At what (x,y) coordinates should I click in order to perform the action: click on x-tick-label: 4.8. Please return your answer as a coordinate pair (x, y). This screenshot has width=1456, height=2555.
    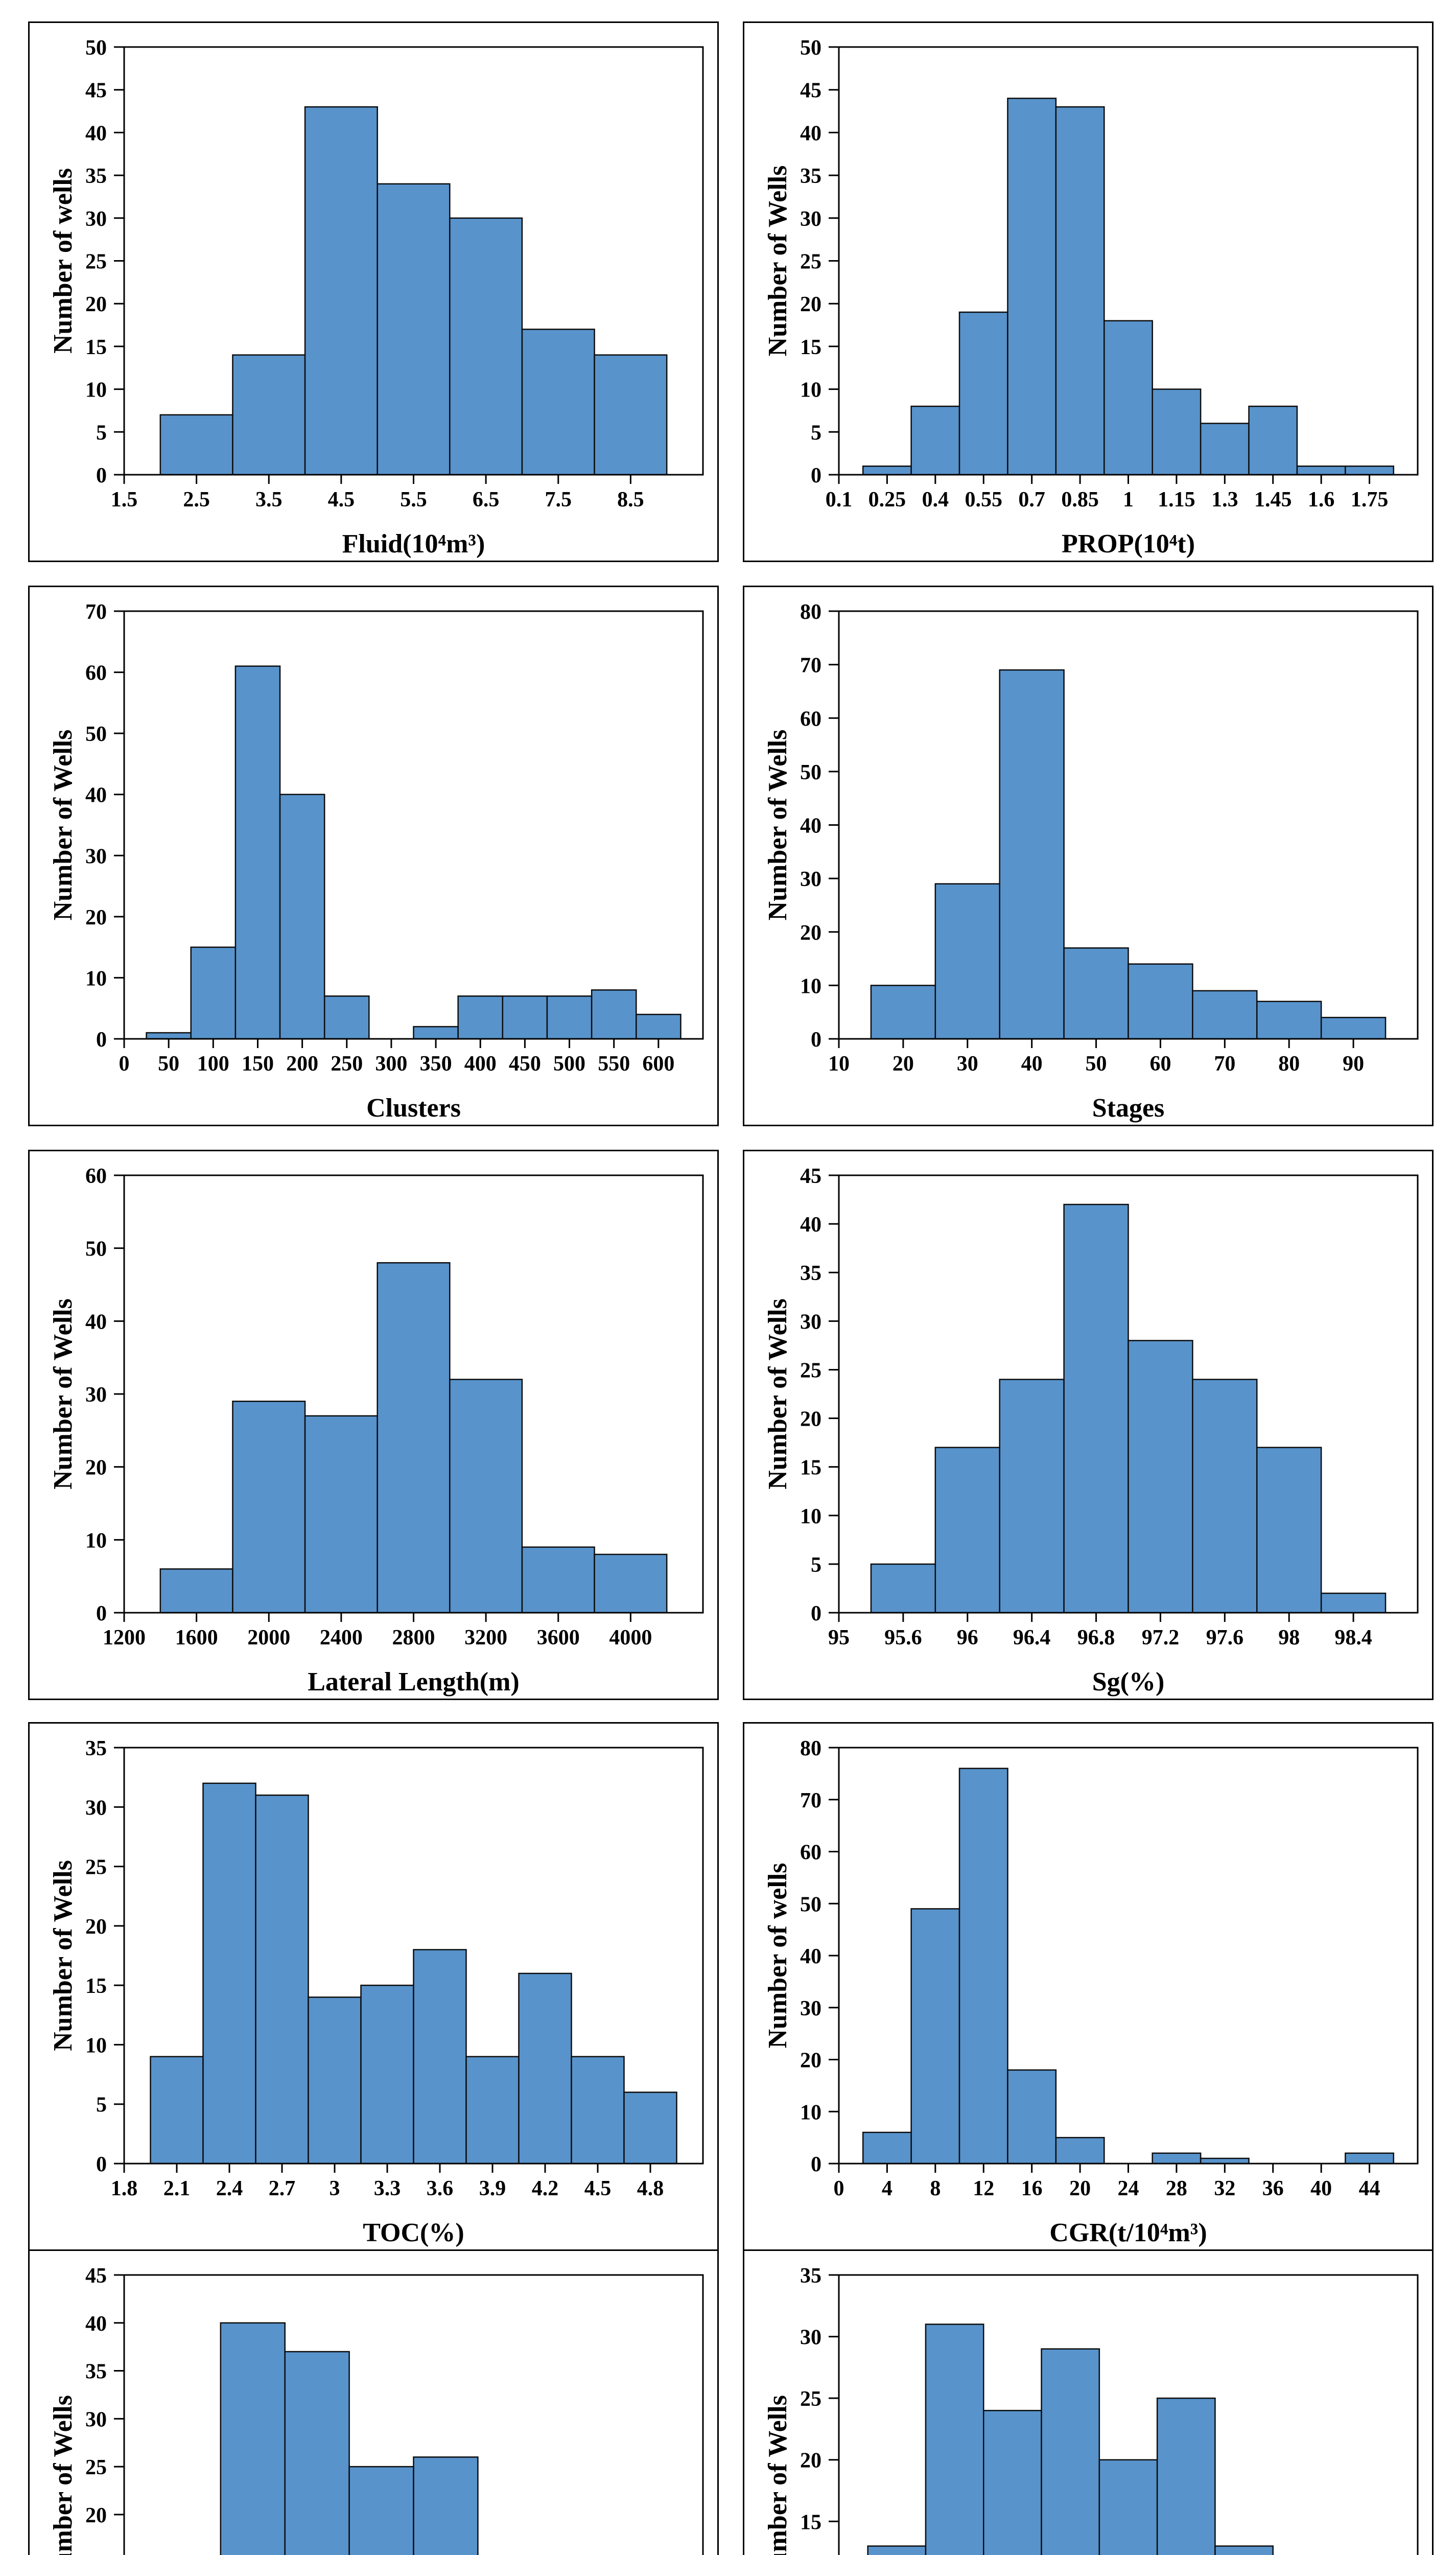
    Looking at the image, I should click on (650, 2188).